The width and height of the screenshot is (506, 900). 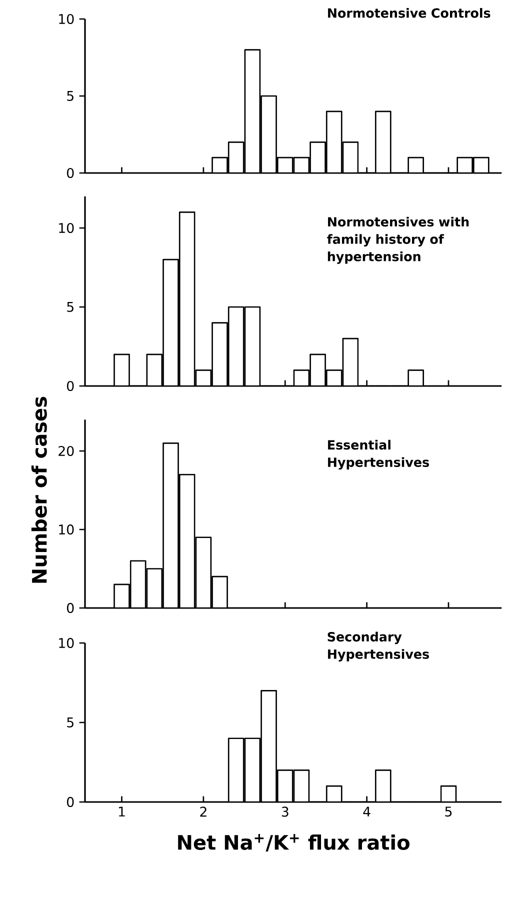 What do you see at coordinates (366, 811) in the screenshot?
I see `x-tick-label: 4` at bounding box center [366, 811].